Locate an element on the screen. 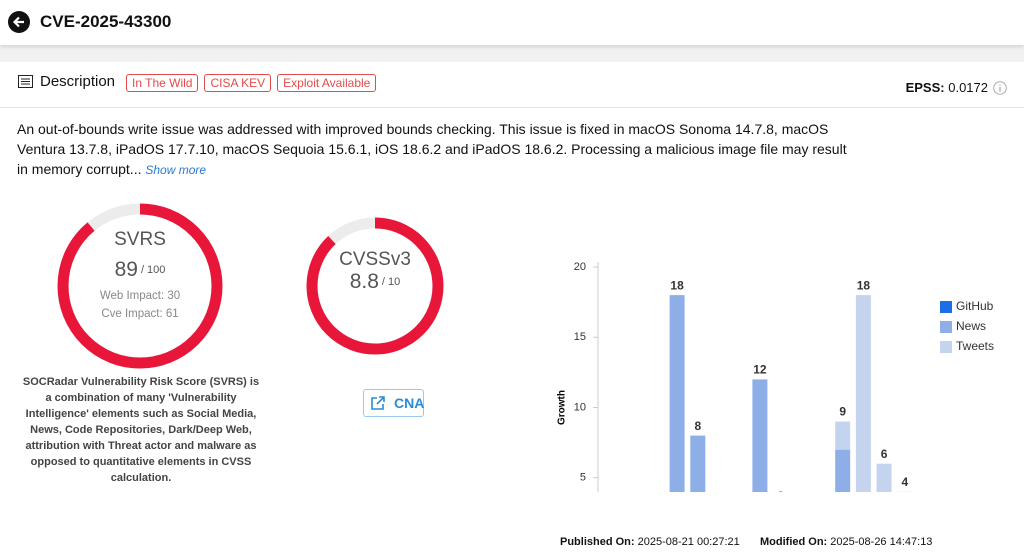 The height and width of the screenshot is (556, 1024). header: CVE-2025-43300 is located at coordinates (512, 22).